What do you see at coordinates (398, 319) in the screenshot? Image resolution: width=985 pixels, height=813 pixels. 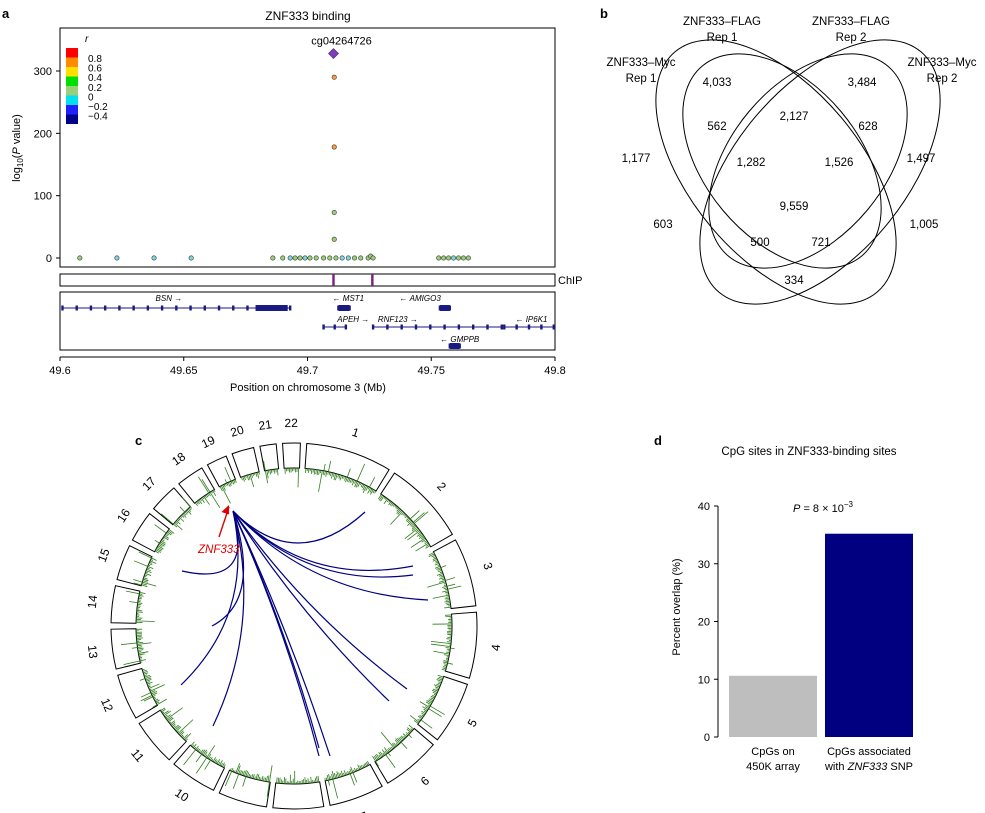 I see `gene-label: RNF123 →` at bounding box center [398, 319].